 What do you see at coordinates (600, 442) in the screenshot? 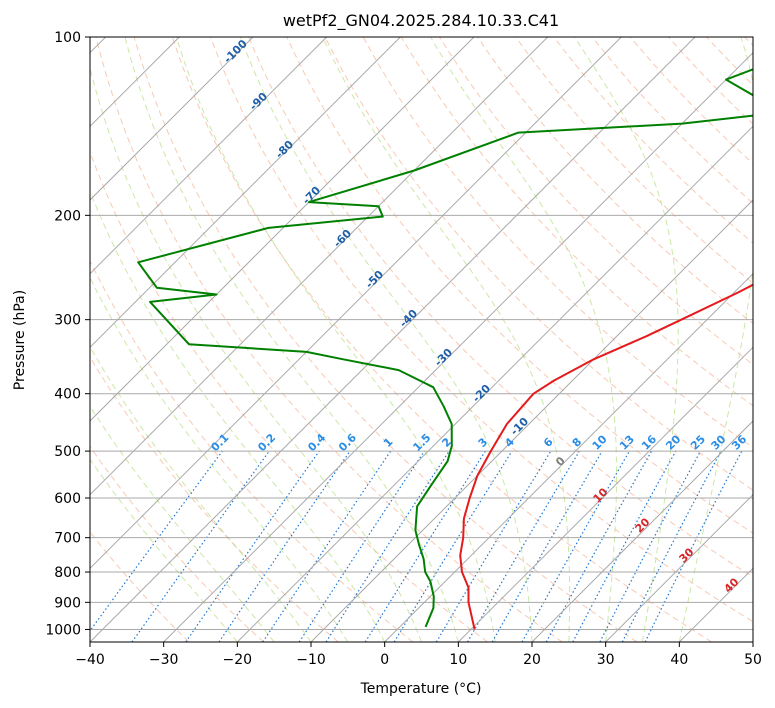
I see `mixing-ratio-label: 10` at bounding box center [600, 442].